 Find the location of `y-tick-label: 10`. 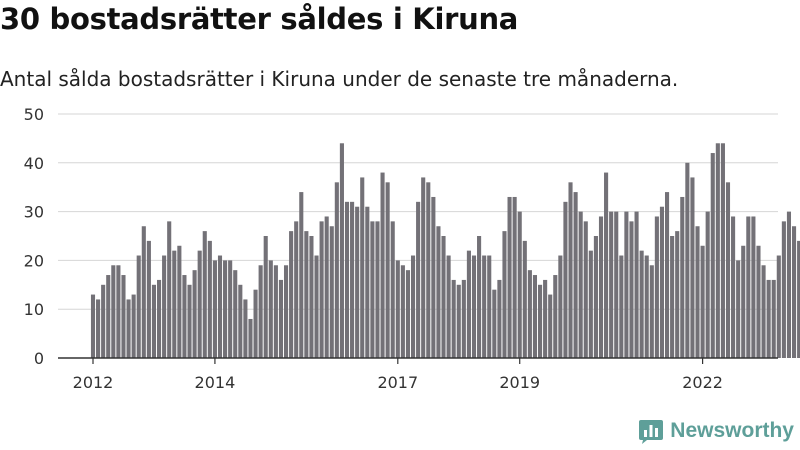

y-tick-label: 10 is located at coordinates (34, 309).